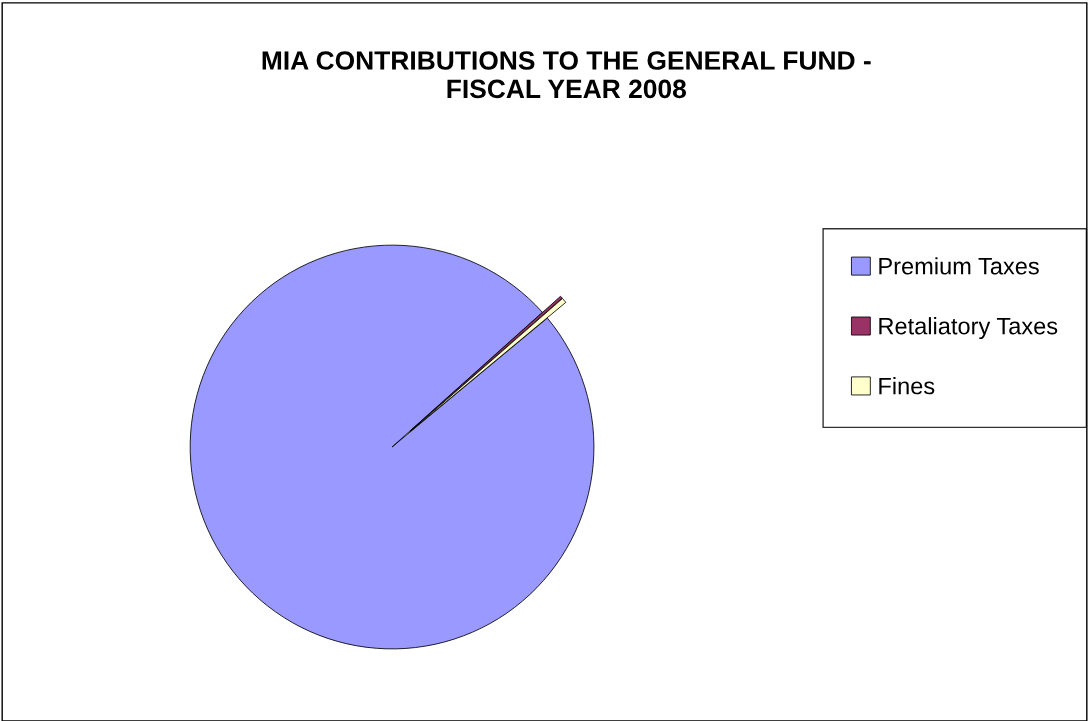  Describe the element at coordinates (566, 75) in the screenshot. I see `chart-title: MIA CONTRIBUTIONS TO THE GENERAL FUND - FISCAL YEAR 2008` at that location.